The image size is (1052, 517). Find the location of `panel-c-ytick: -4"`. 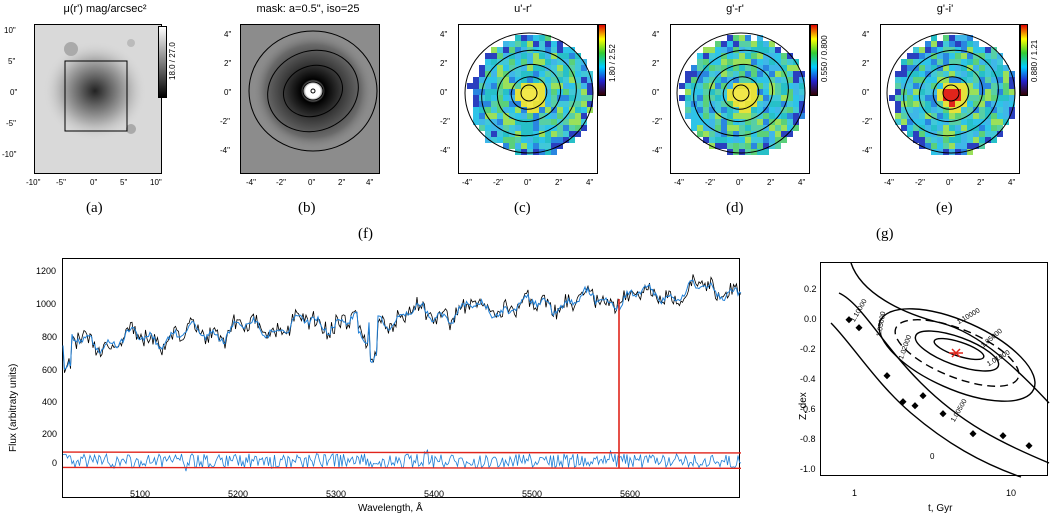

panel-c-ytick: -4" is located at coordinates (445, 150).